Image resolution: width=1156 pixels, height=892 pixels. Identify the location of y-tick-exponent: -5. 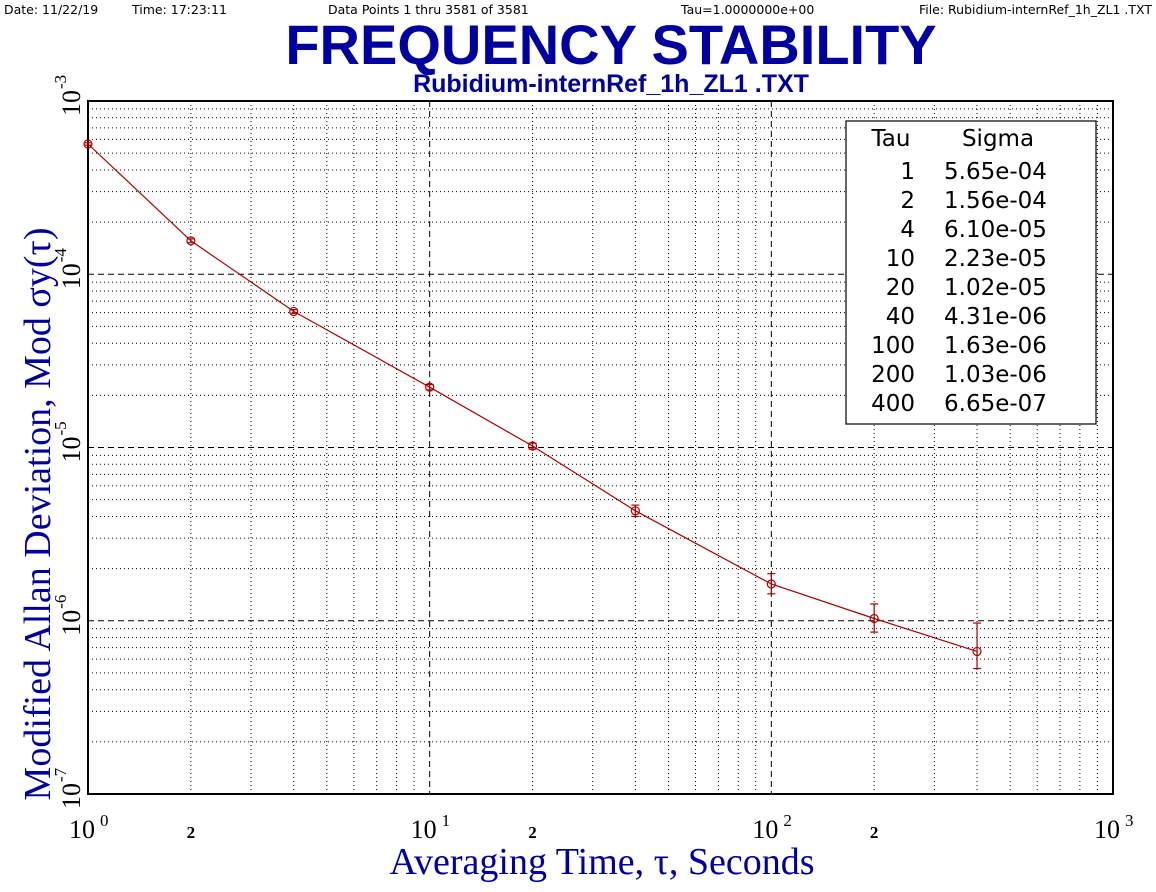
(60, 428).